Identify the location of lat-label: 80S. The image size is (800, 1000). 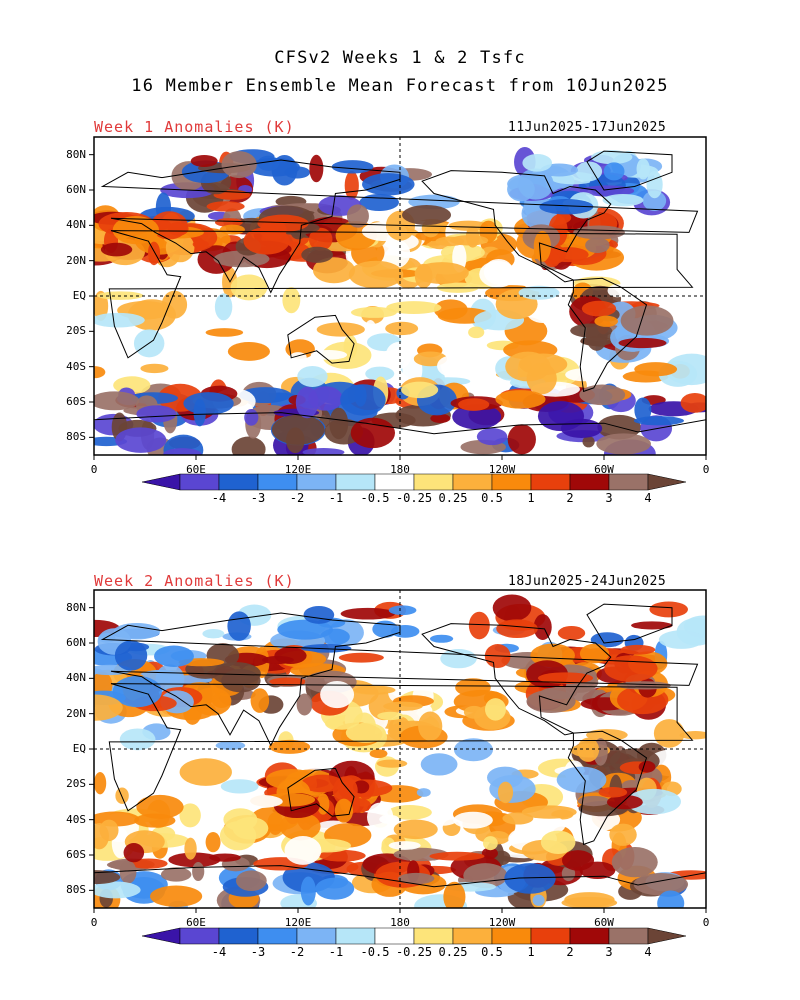
(76, 437).